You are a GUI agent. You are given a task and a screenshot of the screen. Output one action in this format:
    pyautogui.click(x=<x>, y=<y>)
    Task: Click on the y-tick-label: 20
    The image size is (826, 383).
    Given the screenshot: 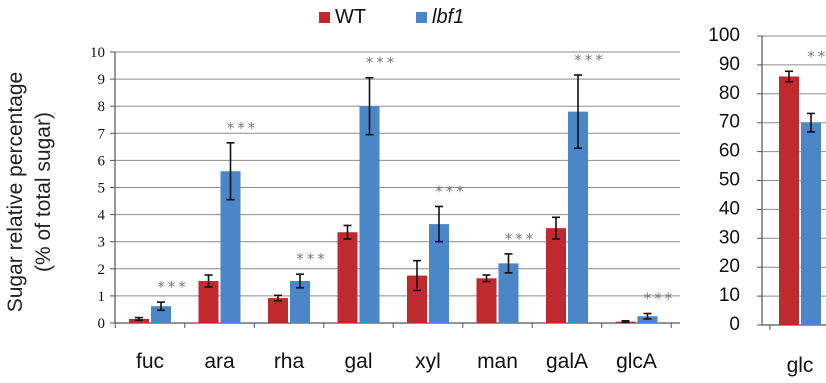 What is the action you would take?
    pyautogui.click(x=729, y=266)
    